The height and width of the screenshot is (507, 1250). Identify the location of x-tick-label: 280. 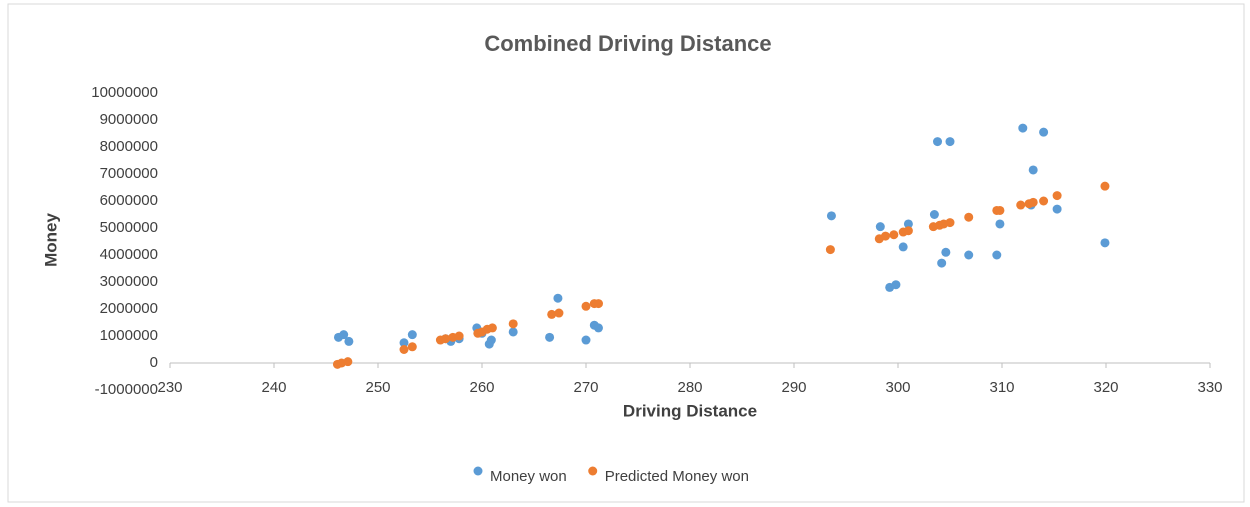
(689, 387).